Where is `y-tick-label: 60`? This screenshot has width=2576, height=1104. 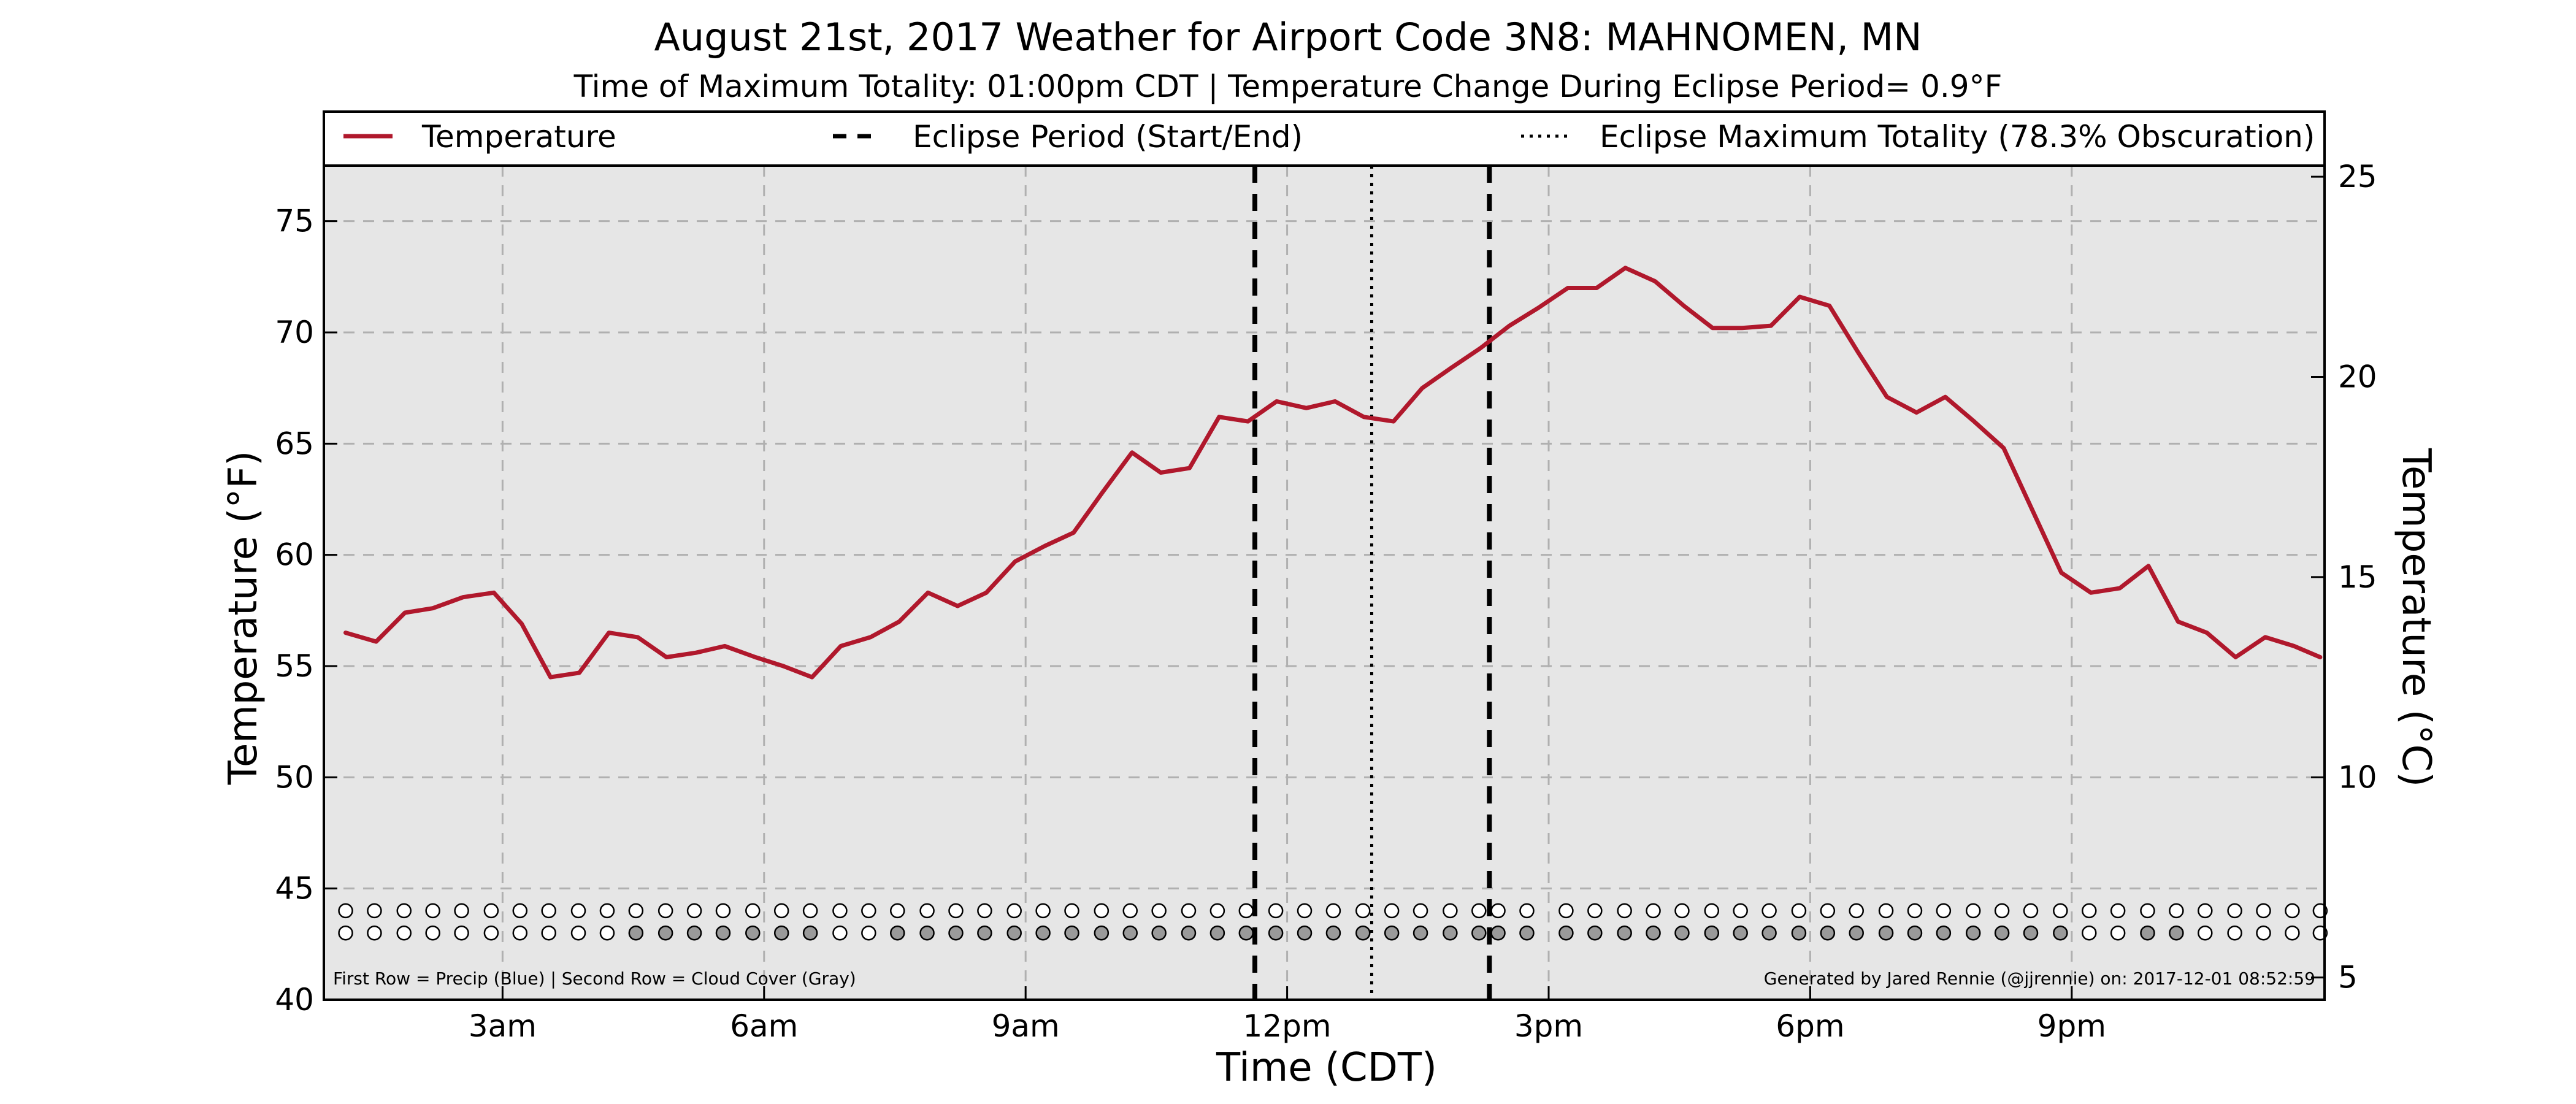
y-tick-label: 60 is located at coordinates (294, 555).